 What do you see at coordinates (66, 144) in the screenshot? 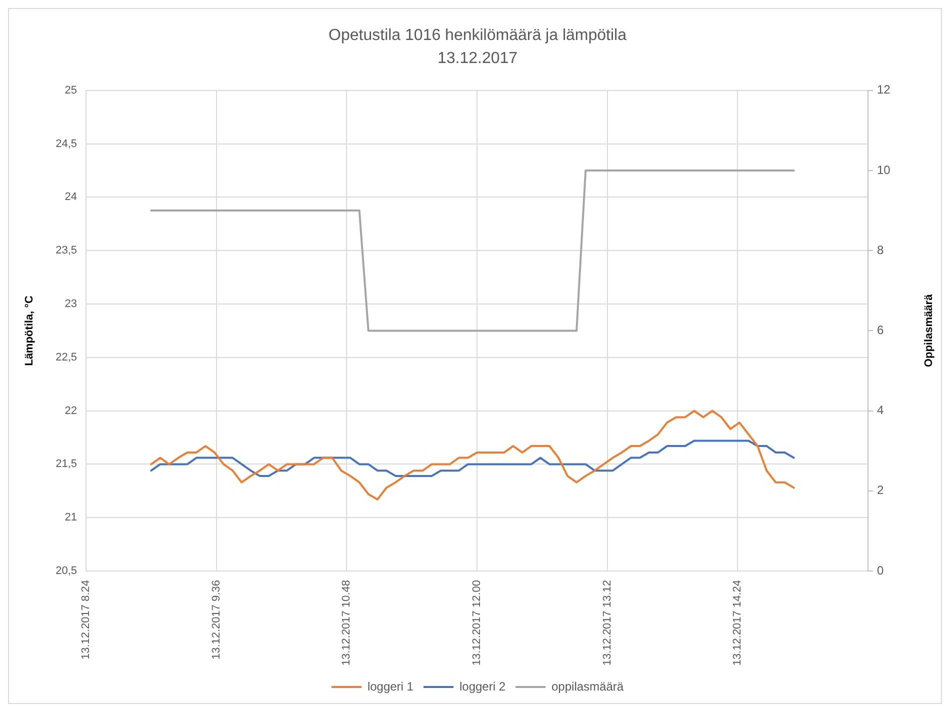
I see `y-tick-label: 24,5` at bounding box center [66, 144].